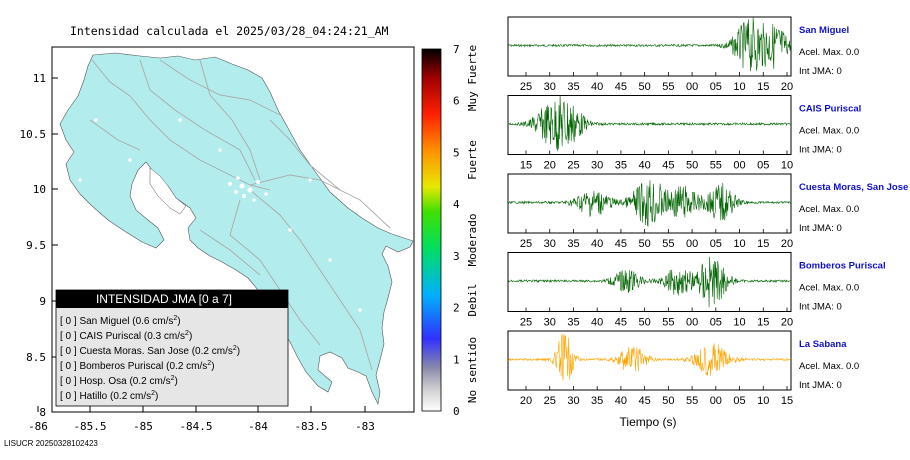 This screenshot has height=460, width=910. What do you see at coordinates (42, 301) in the screenshot?
I see `map-y-tick-label: 9` at bounding box center [42, 301].